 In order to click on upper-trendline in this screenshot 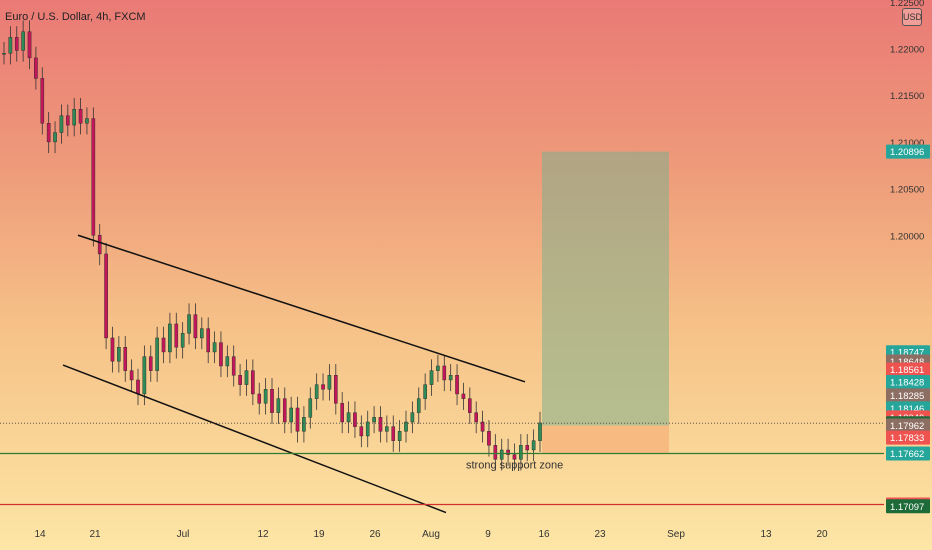, I will do `click(301, 308)`.